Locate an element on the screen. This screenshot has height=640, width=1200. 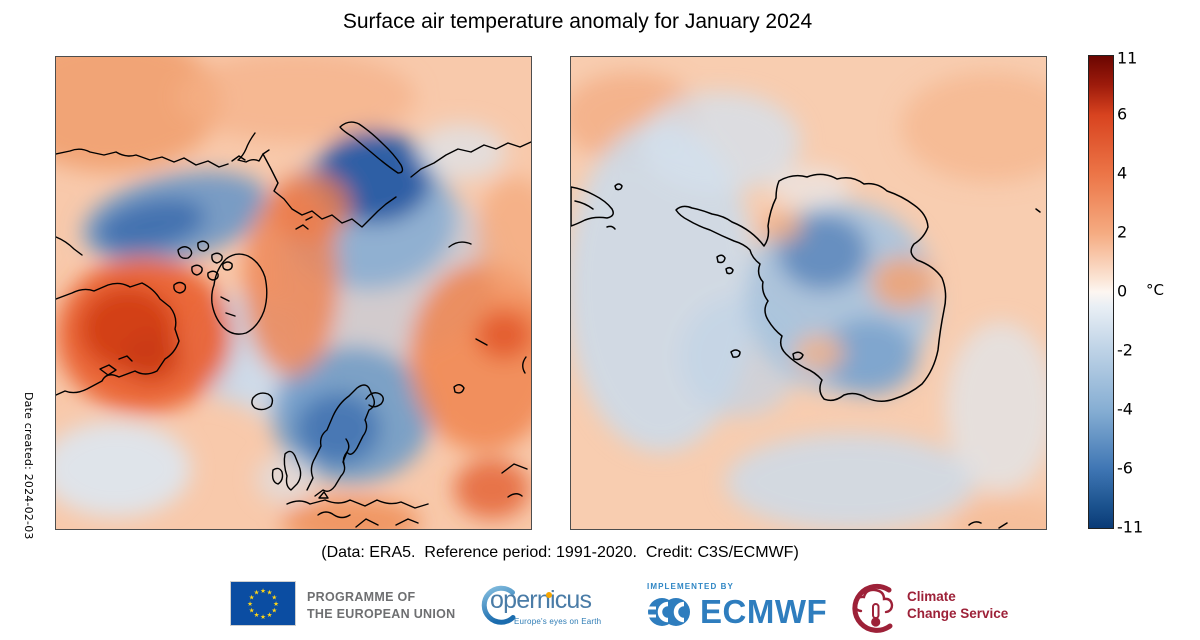
colorbar-tick: -11 is located at coordinates (1130, 527).